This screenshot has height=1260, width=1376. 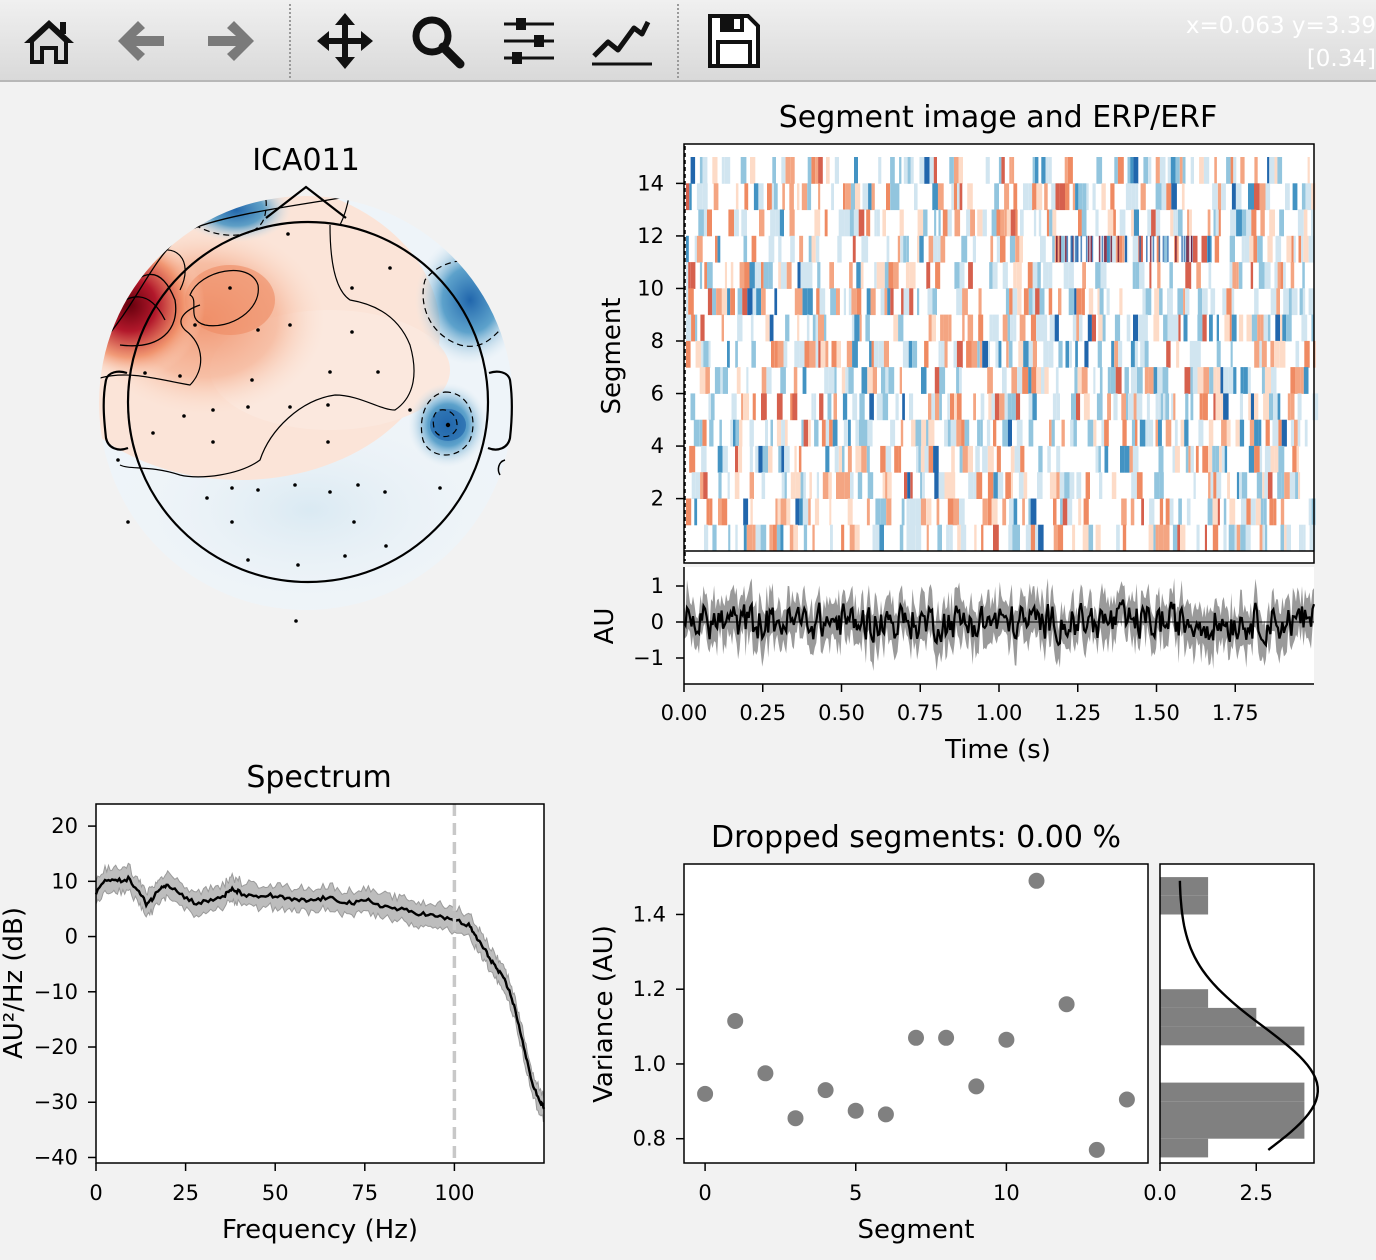 I want to click on erp-ytick-label: 0, so click(x=657, y=622).